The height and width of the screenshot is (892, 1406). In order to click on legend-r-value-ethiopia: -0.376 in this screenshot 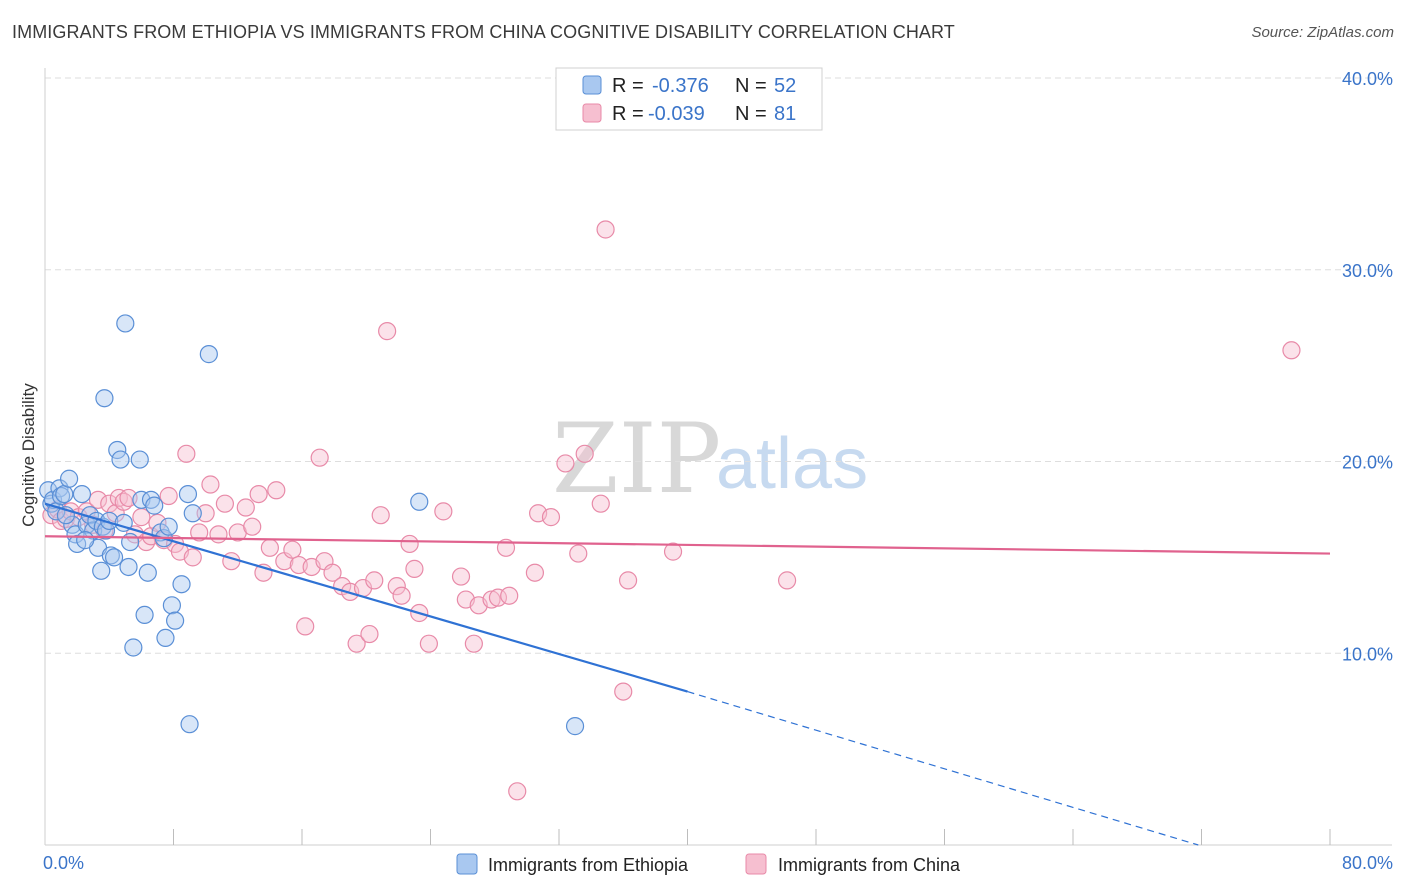, I will do `click(680, 86)`.